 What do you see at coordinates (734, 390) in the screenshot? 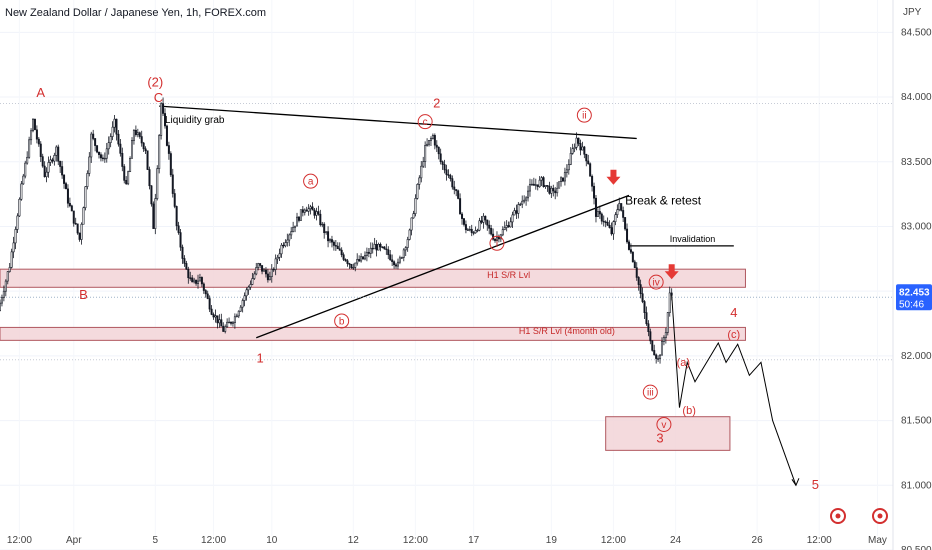
I see `projection-path` at bounding box center [734, 390].